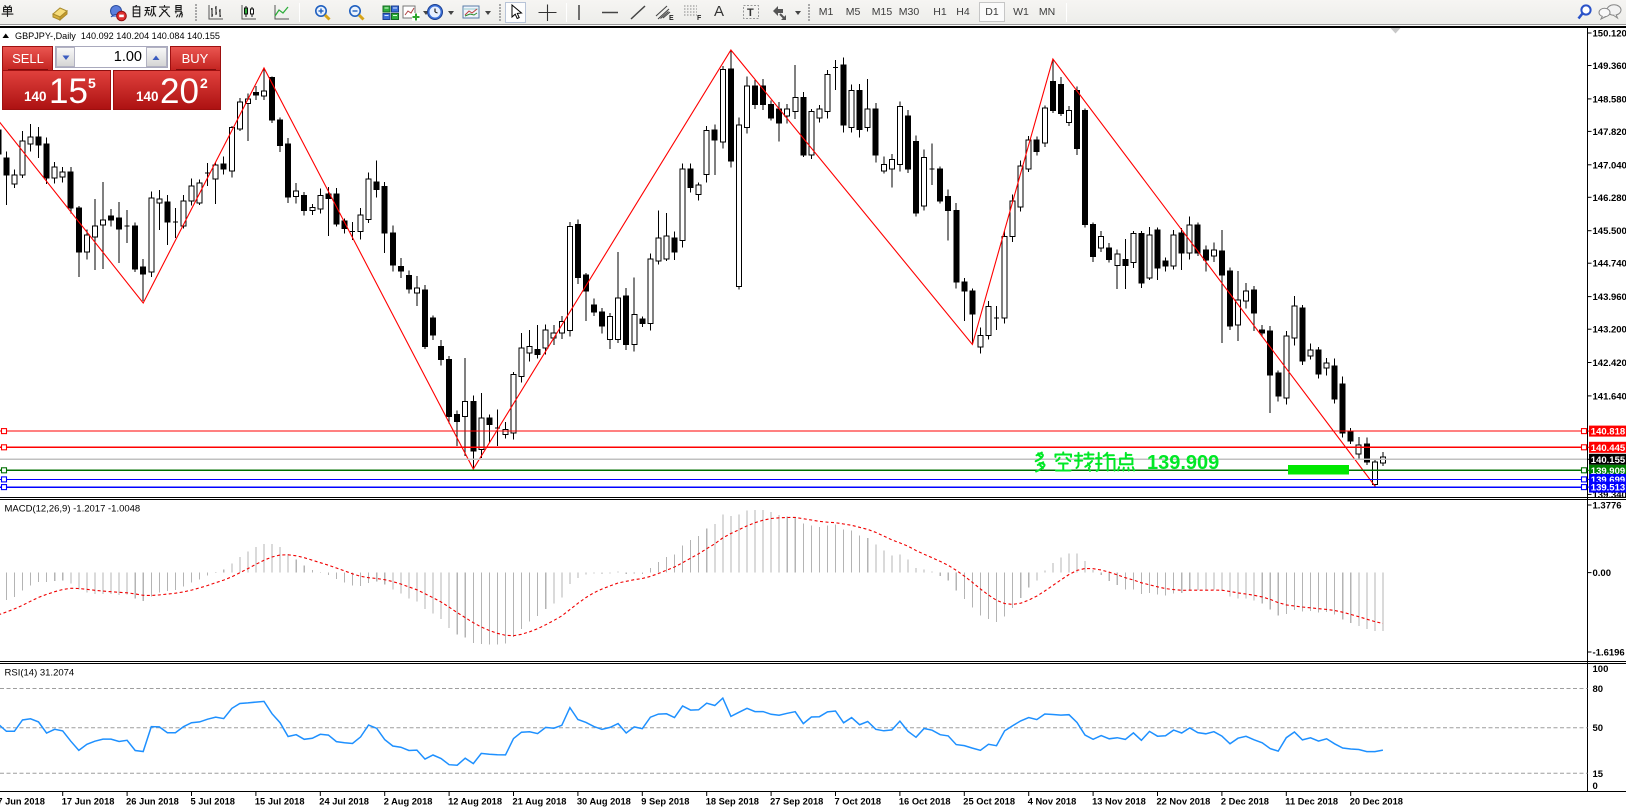 This screenshot has width=1626, height=811. Describe the element at coordinates (604, 801) in the screenshot. I see `svg-text: 30 Aug 2018` at that location.